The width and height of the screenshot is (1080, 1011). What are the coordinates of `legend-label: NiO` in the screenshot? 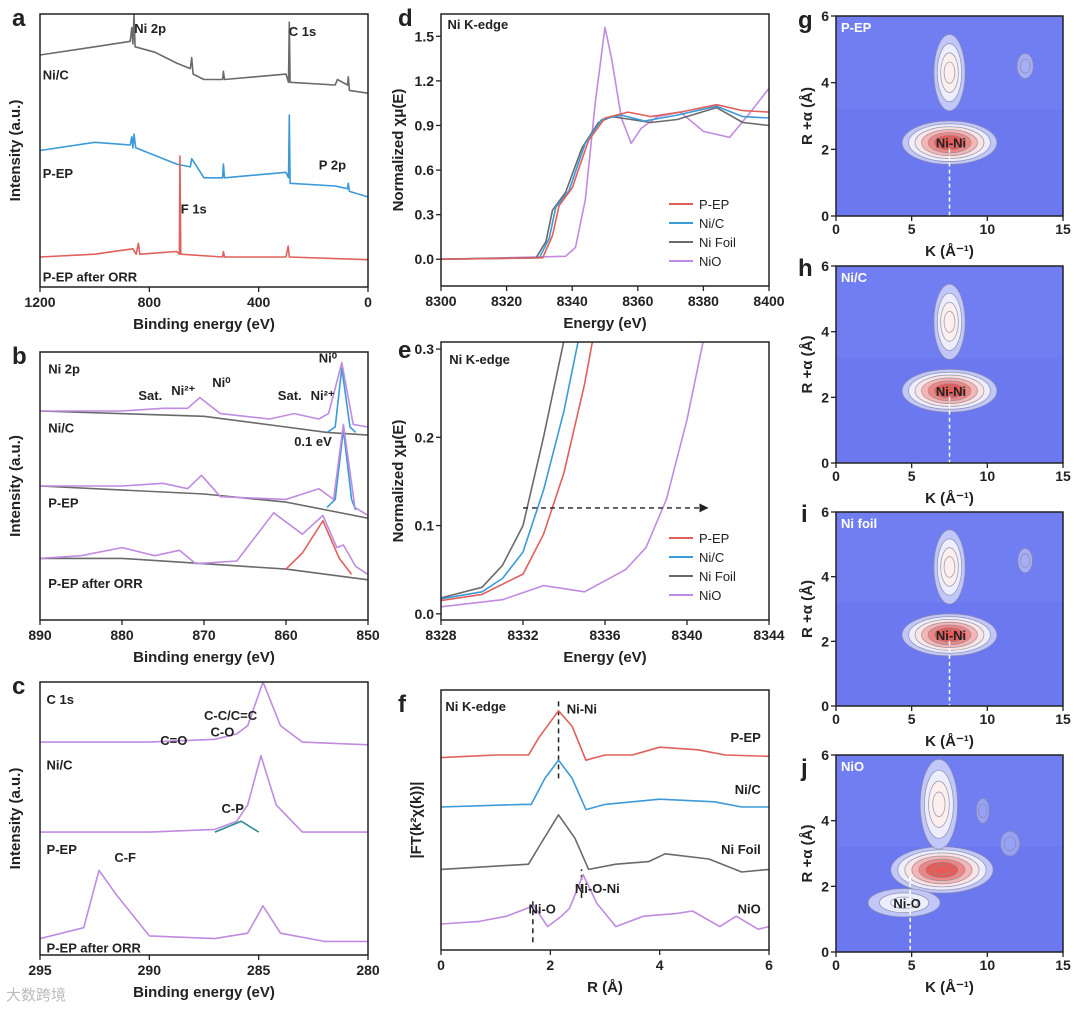 It's located at (710, 595).